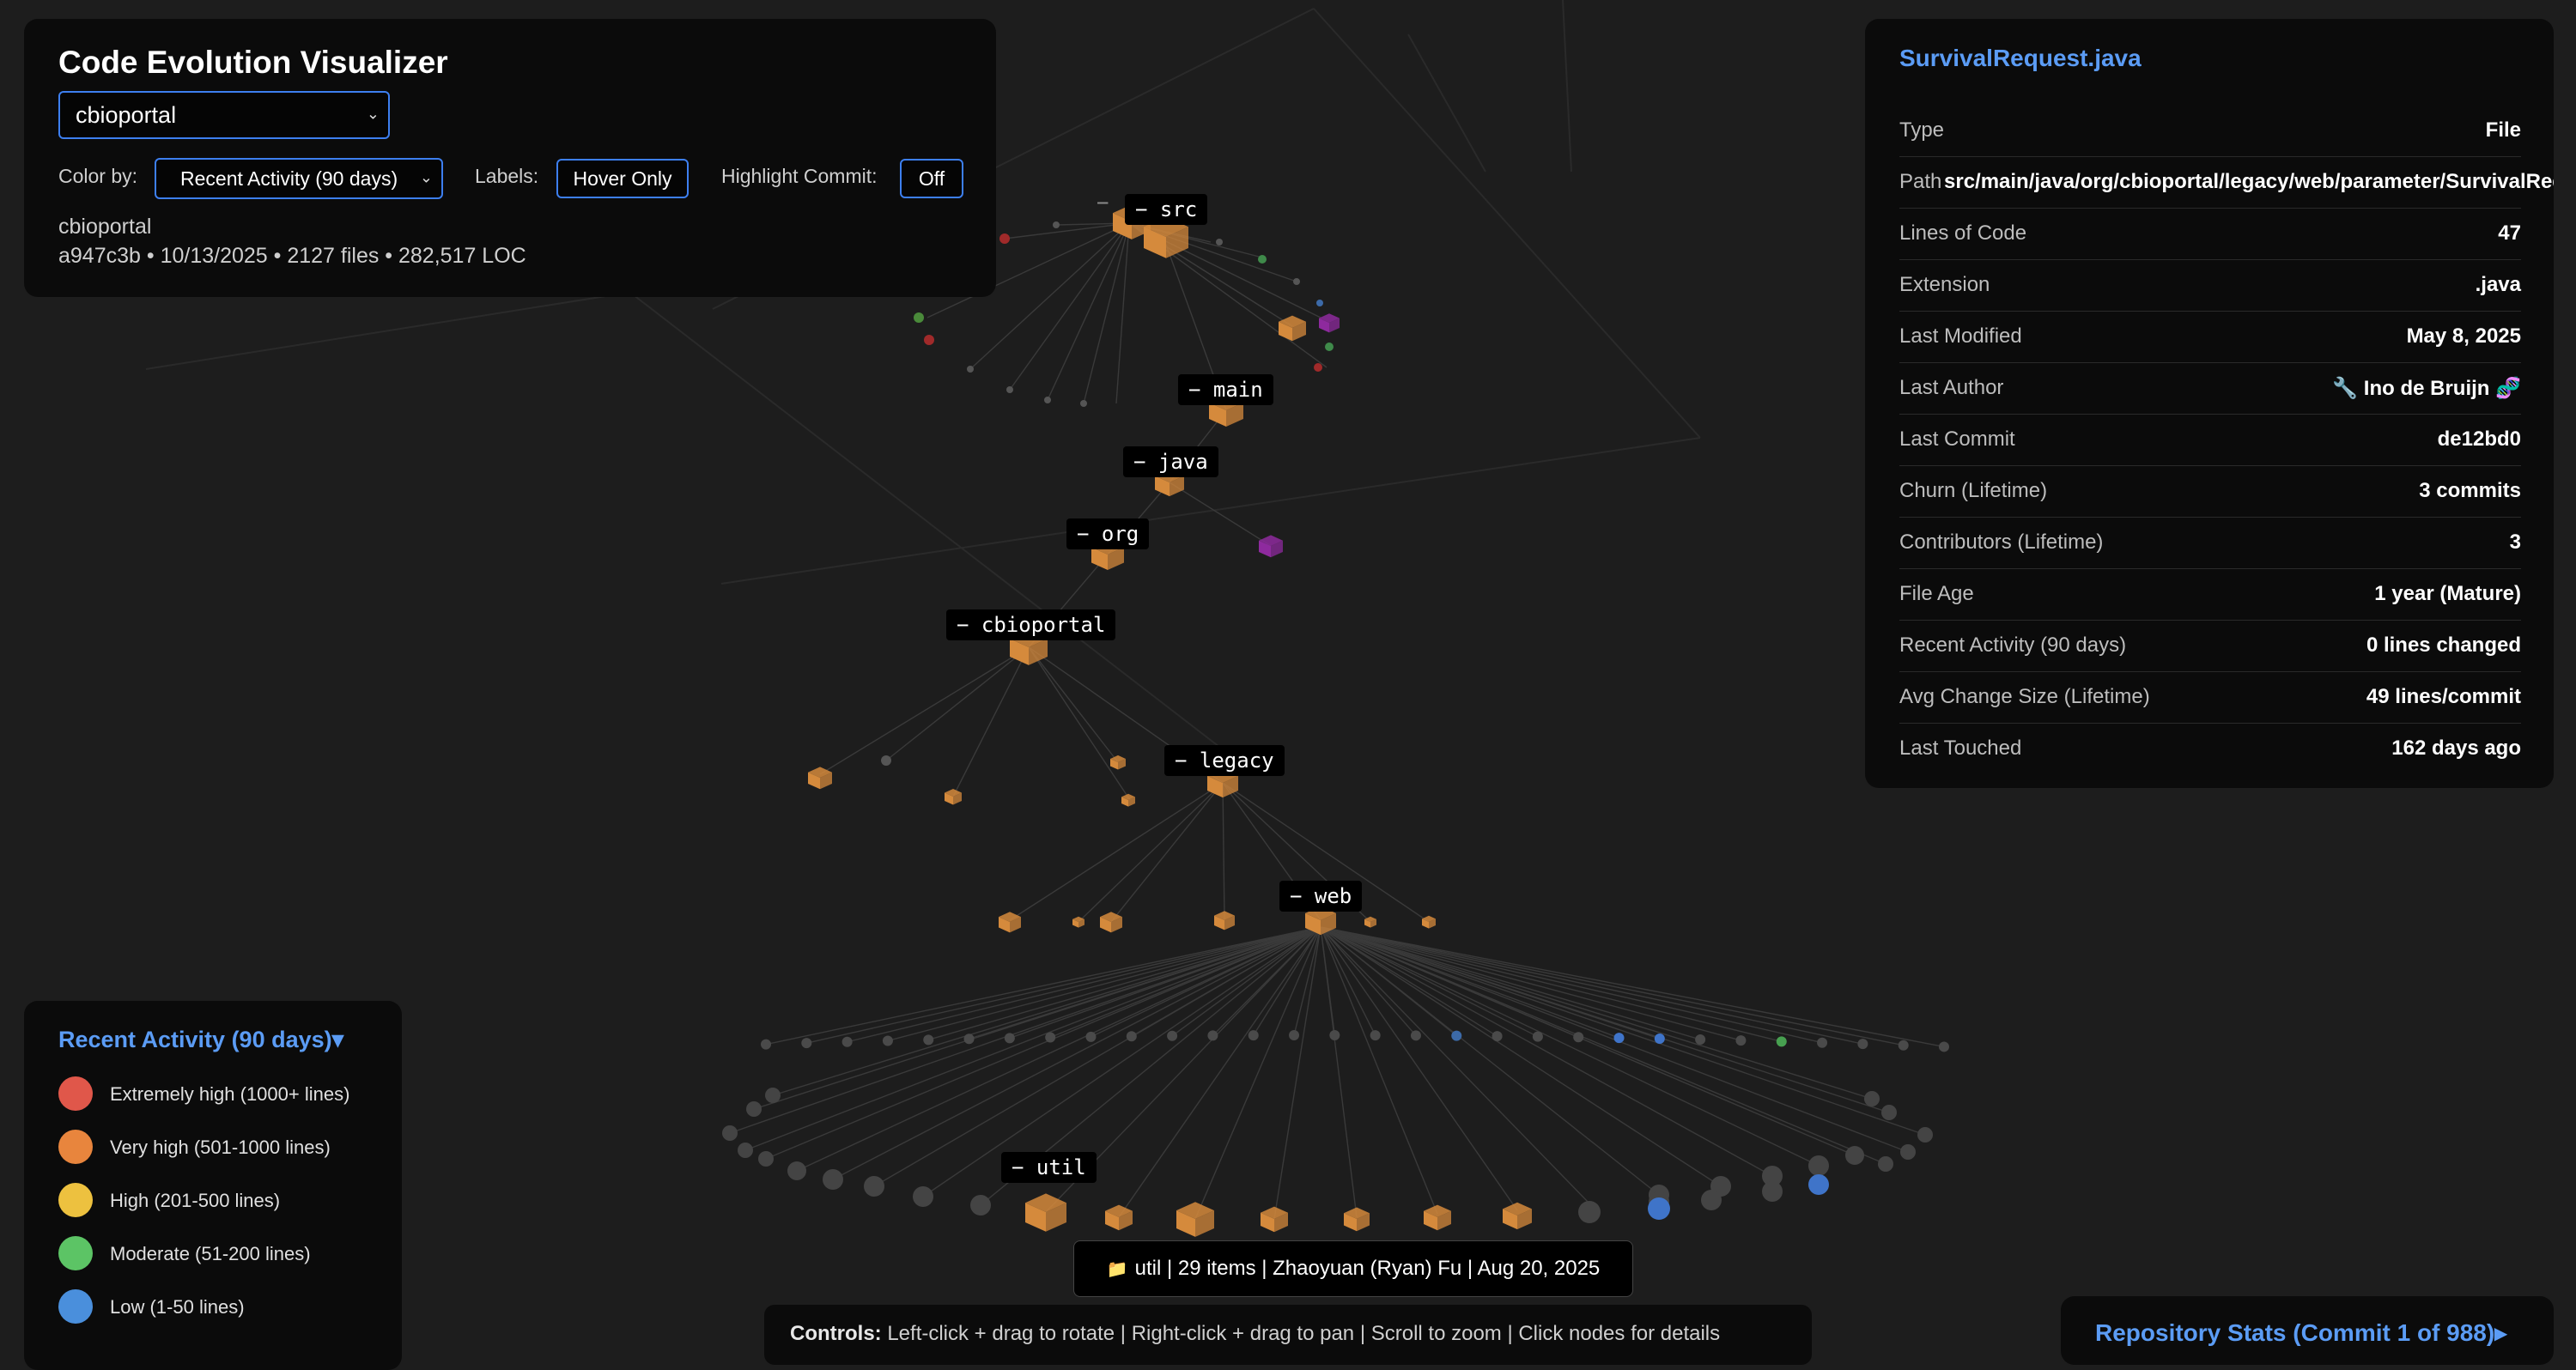 This screenshot has height=1370, width=2576. Describe the element at coordinates (1170, 461) in the screenshot. I see `node-label-java: − java` at that location.